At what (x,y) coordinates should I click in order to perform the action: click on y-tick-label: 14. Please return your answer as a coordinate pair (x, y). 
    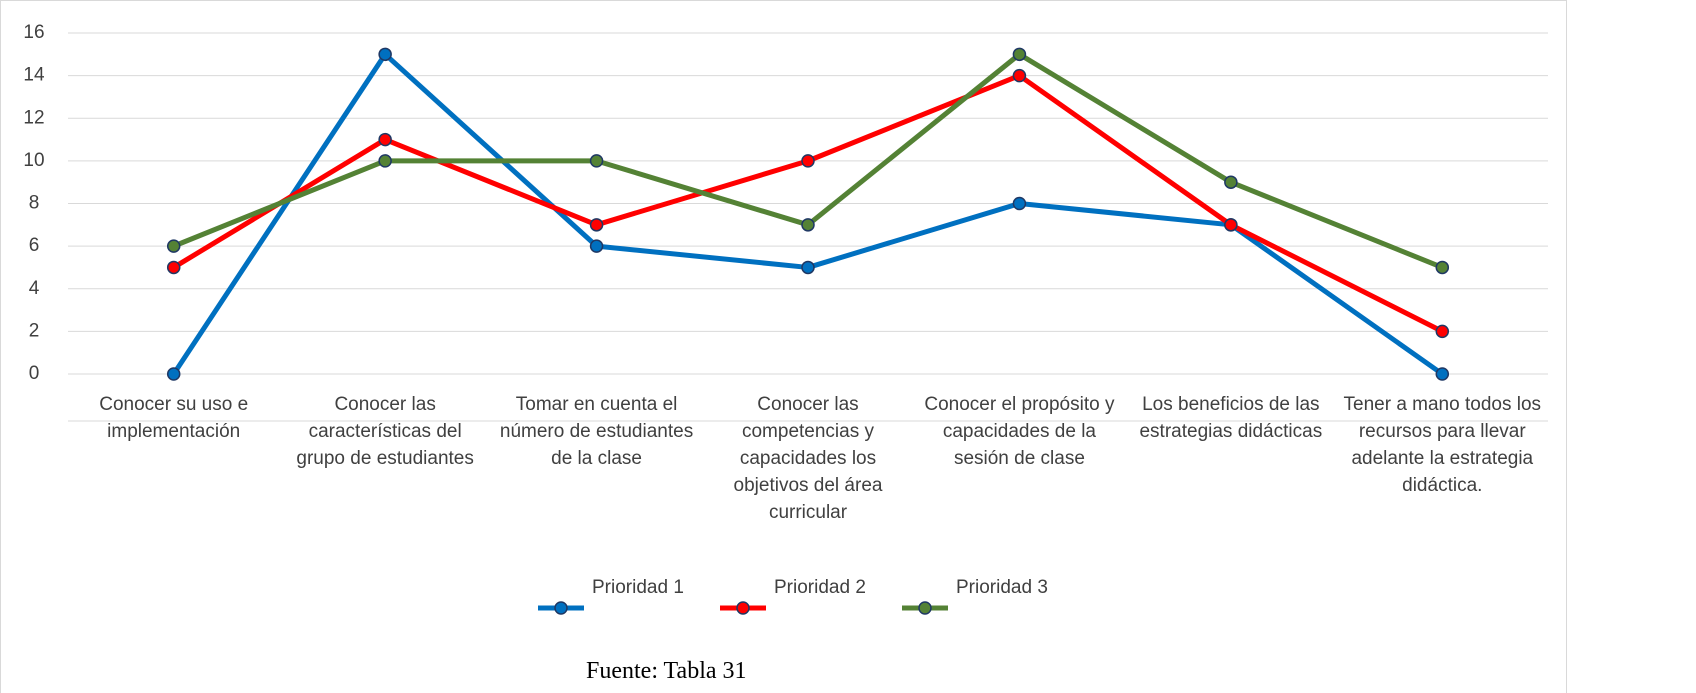
    Looking at the image, I should click on (34, 75).